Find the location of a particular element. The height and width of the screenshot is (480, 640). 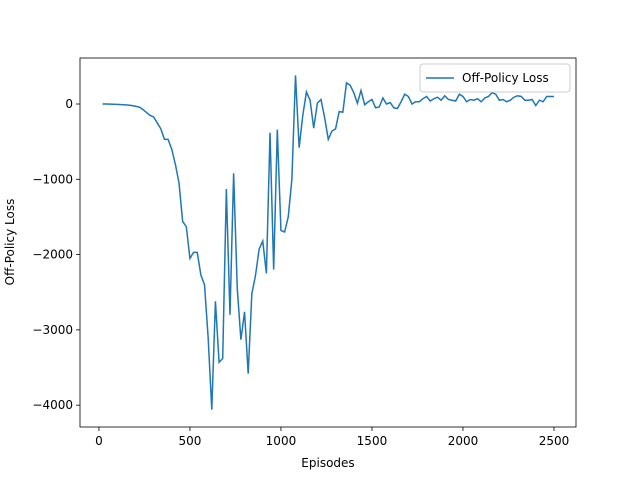

y-tick-label: −4000 is located at coordinates (52, 405).